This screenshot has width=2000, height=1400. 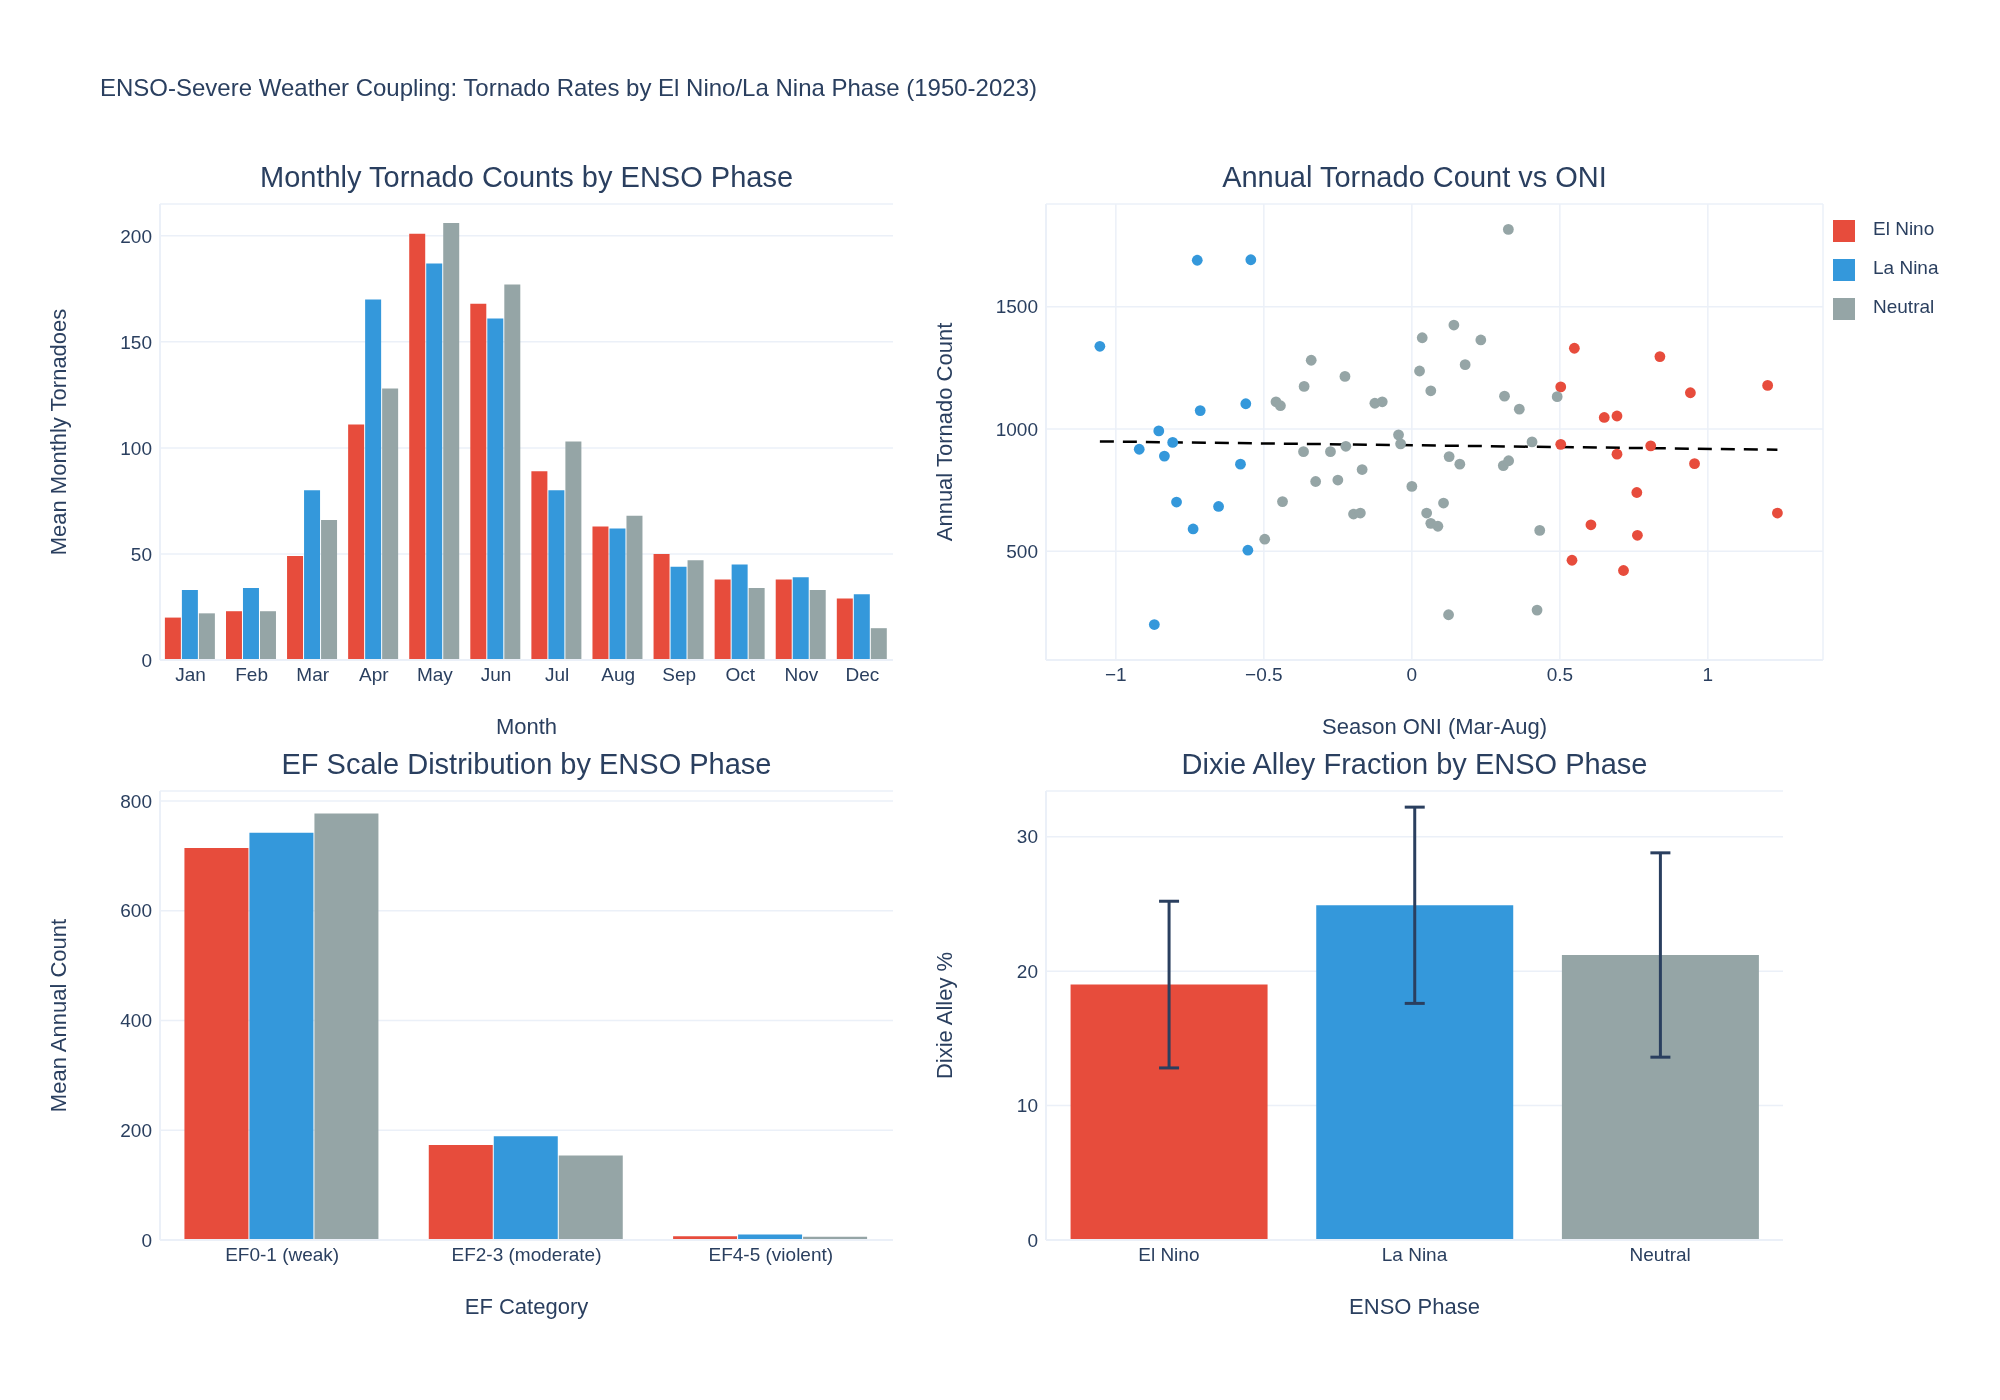 I want to click on y-tick-label: 600, so click(x=136, y=911).